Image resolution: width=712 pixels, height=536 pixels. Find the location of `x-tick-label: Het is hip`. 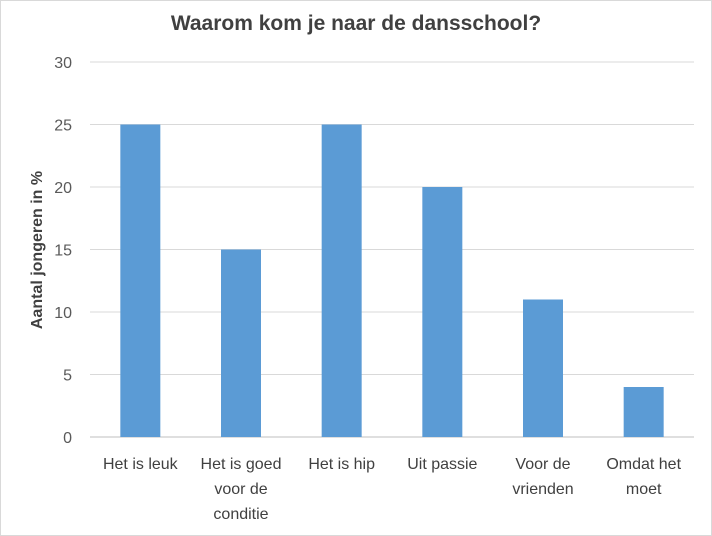

x-tick-label: Het is hip is located at coordinates (341, 464).